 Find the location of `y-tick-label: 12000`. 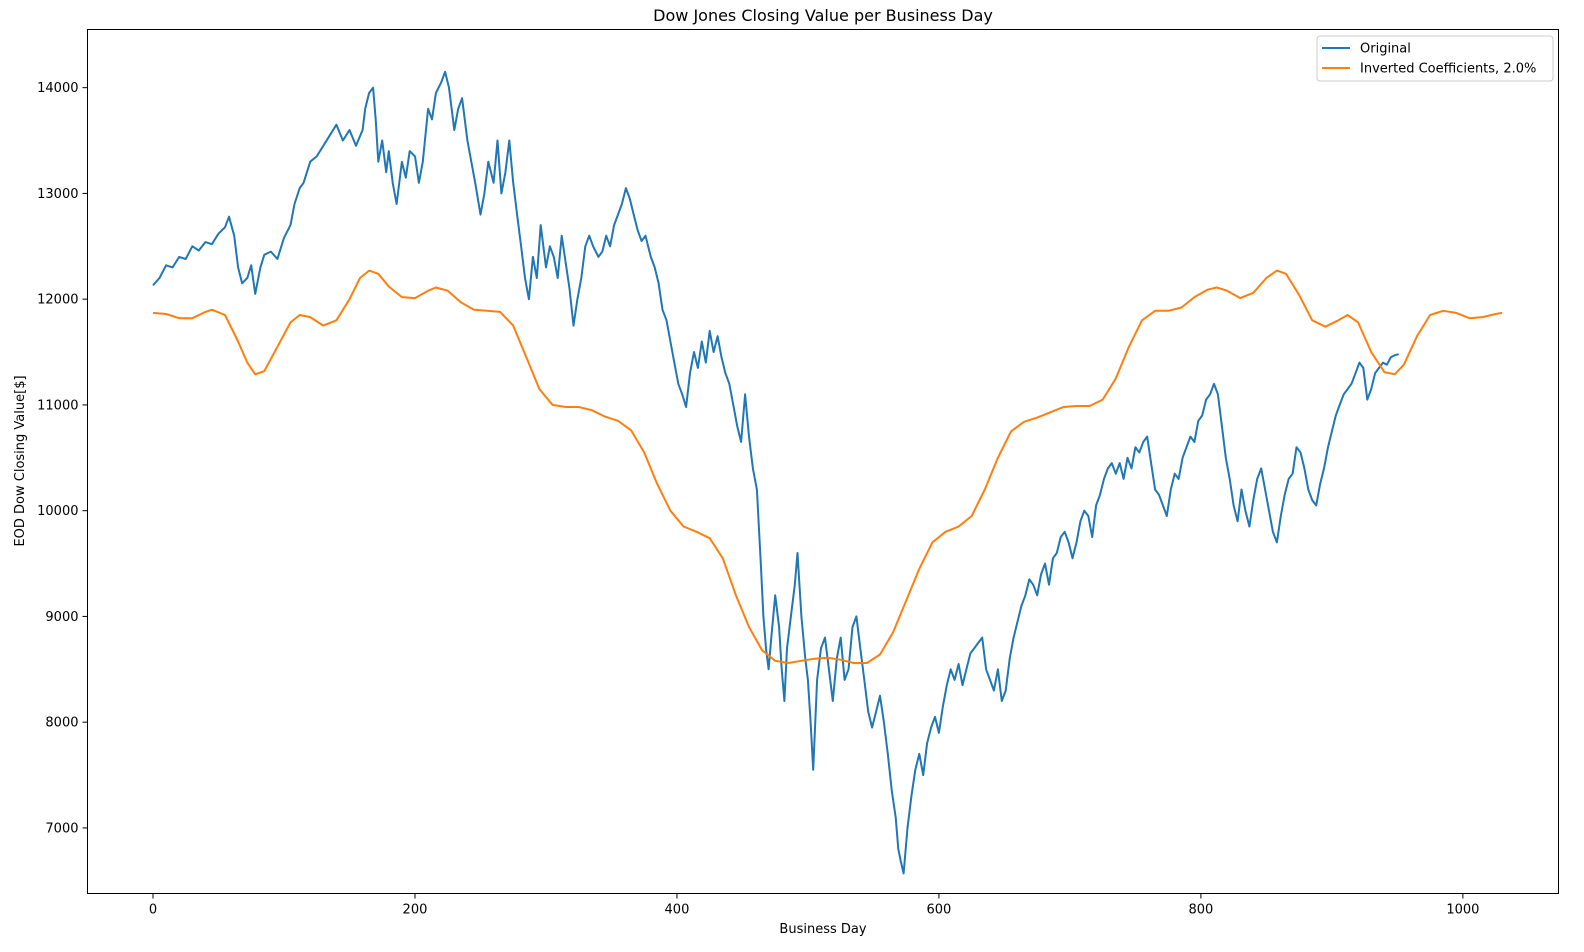

y-tick-label: 12000 is located at coordinates (57, 300).